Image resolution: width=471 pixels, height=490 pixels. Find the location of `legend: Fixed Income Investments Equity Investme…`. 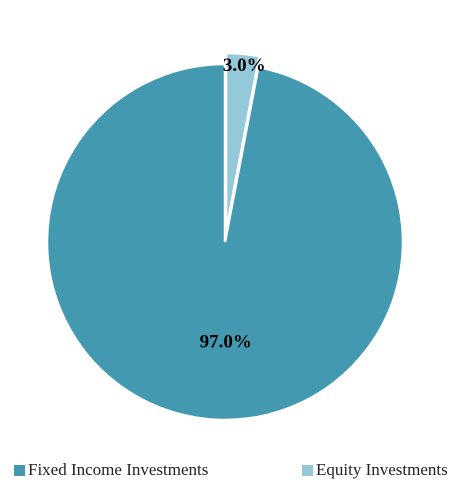

legend: Fixed Income Investments Equity Investme… is located at coordinates (242, 470).